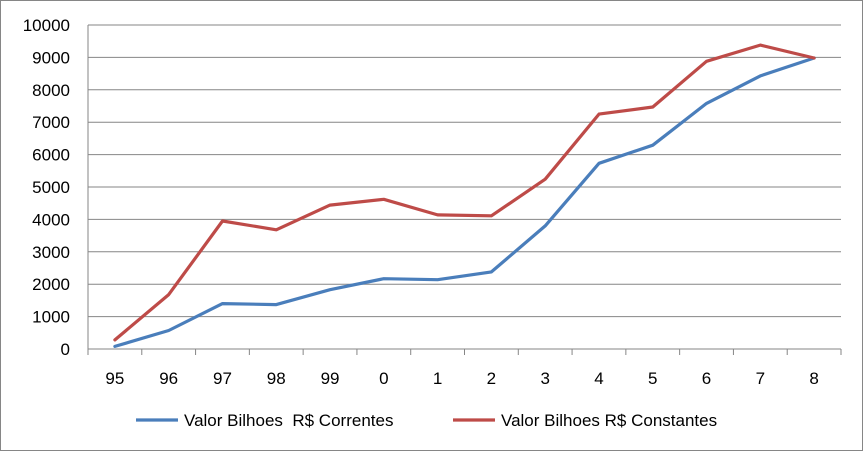 This screenshot has width=863, height=451. What do you see at coordinates (51, 284) in the screenshot?
I see `y-tick-label: 2000` at bounding box center [51, 284].